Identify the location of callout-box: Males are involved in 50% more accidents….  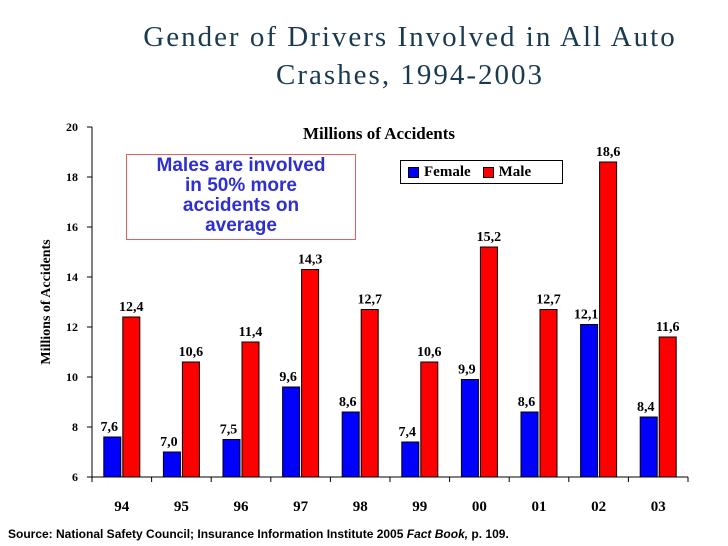
(241, 197).